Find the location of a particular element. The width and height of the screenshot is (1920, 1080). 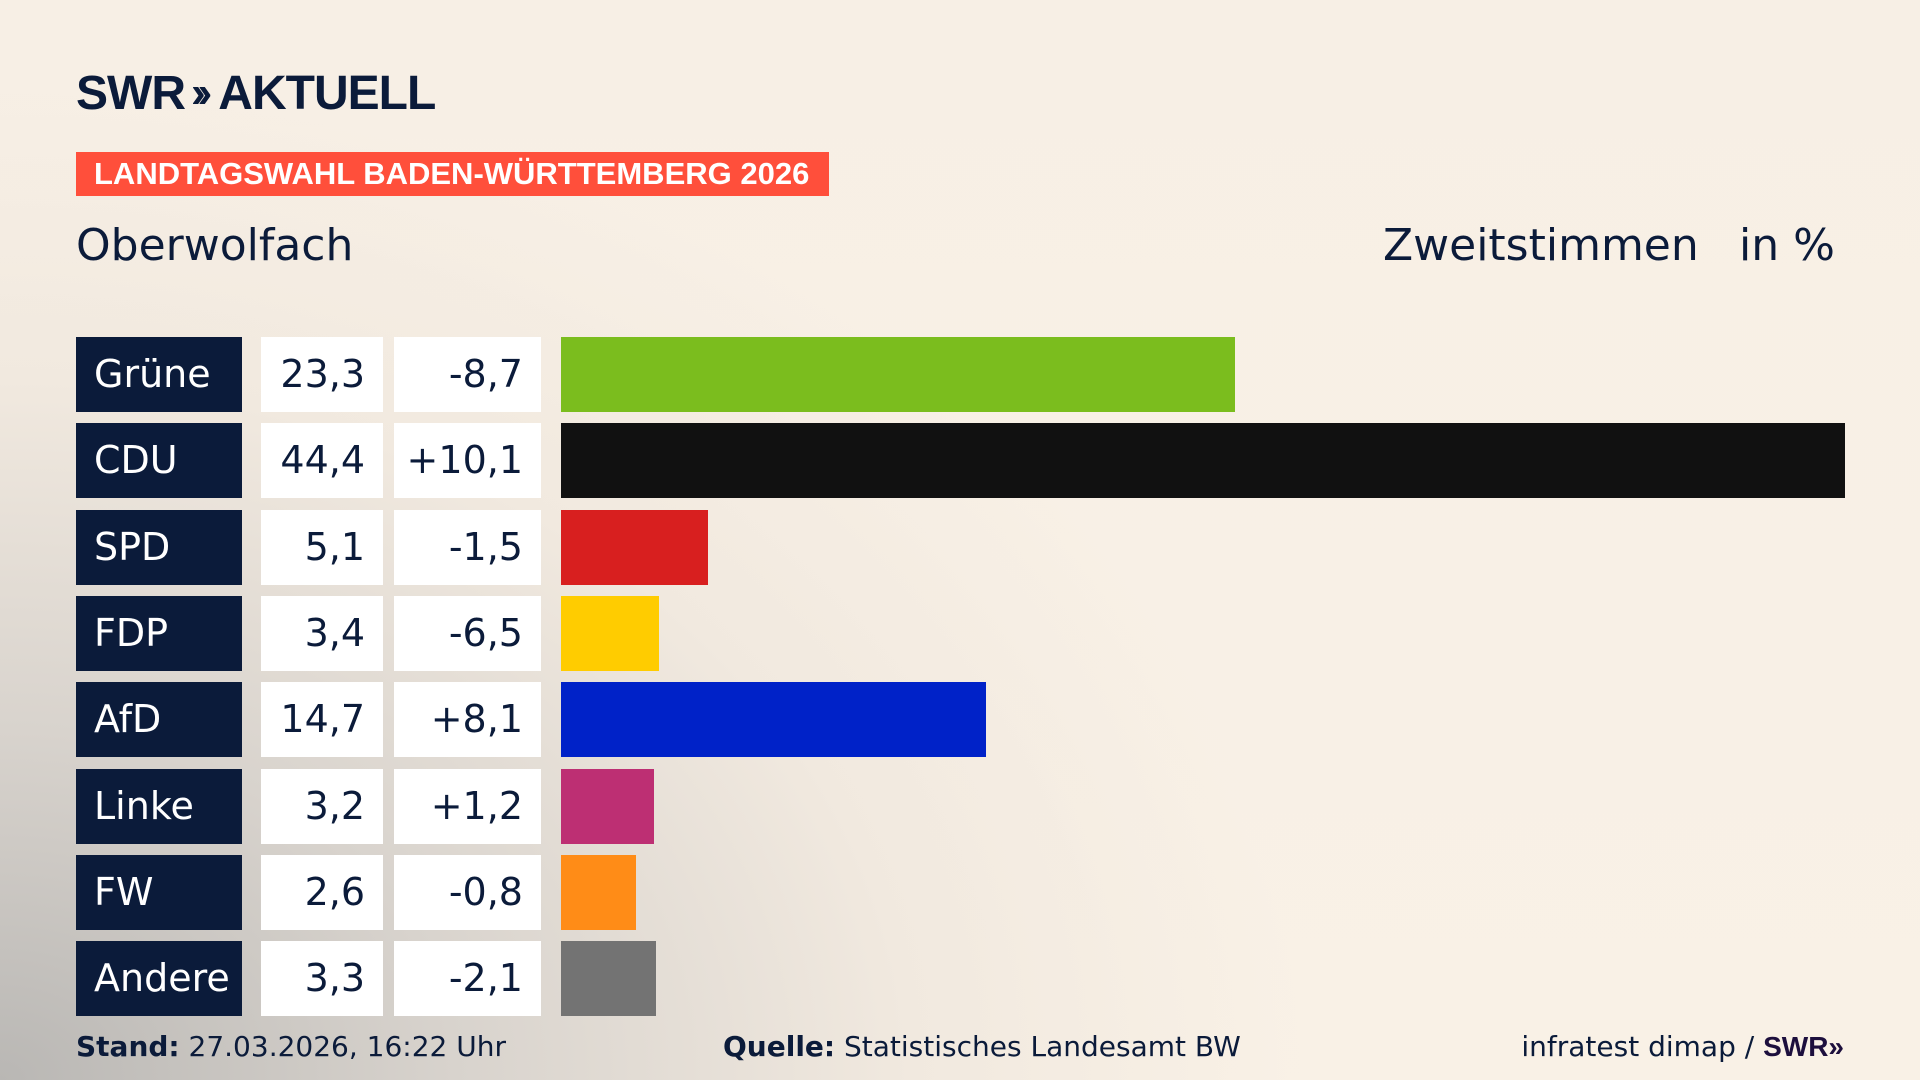

unit-label: in % is located at coordinates (1787, 245).